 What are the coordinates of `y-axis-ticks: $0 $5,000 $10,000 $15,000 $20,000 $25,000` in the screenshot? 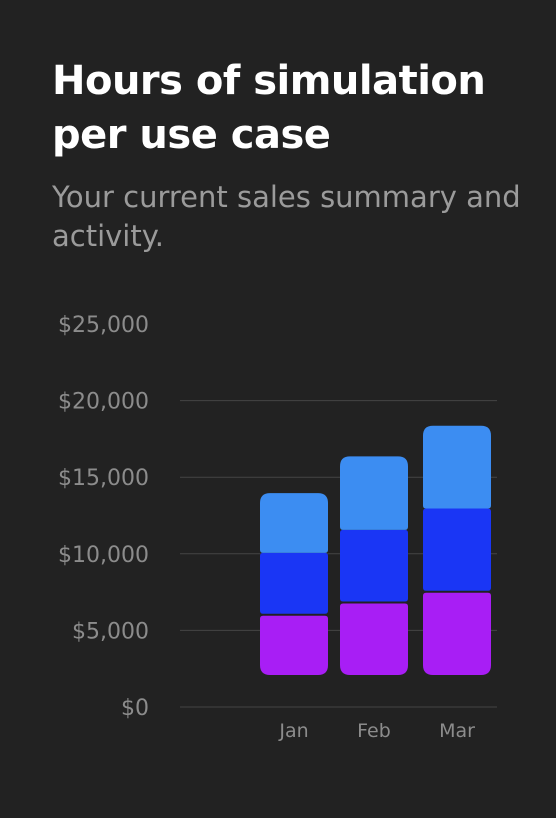 It's located at (103, 517).